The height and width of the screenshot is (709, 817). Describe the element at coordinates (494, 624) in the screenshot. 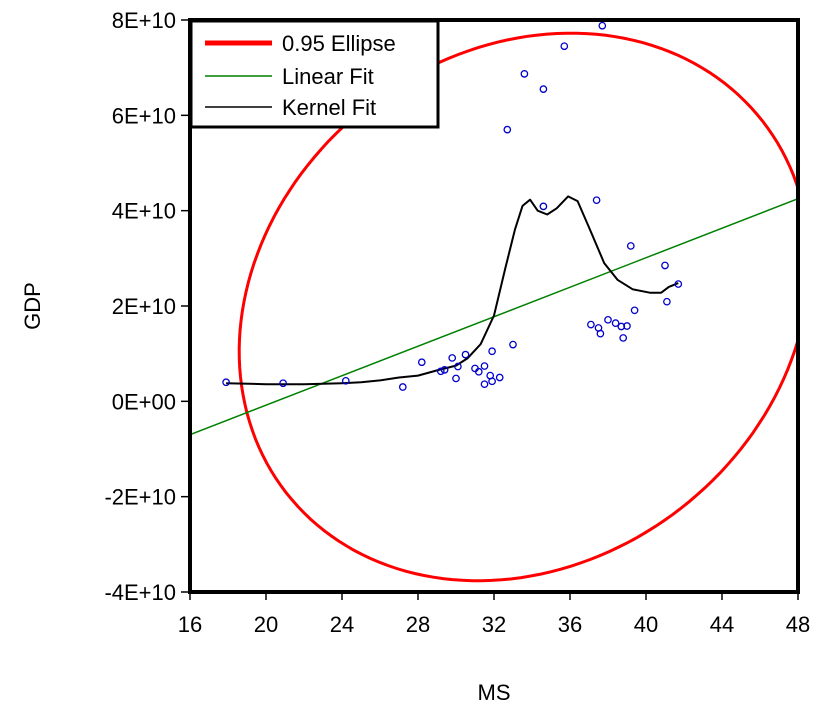

I see `x-tick-label: 32` at that location.